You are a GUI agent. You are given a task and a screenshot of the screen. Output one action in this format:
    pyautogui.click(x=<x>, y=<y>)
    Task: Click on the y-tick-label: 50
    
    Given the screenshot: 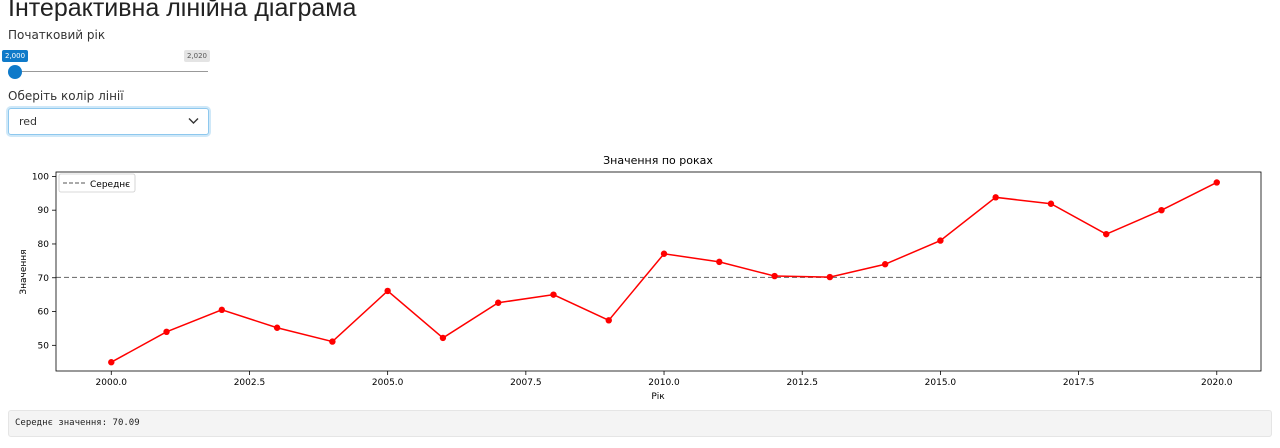 What is the action you would take?
    pyautogui.click(x=44, y=346)
    